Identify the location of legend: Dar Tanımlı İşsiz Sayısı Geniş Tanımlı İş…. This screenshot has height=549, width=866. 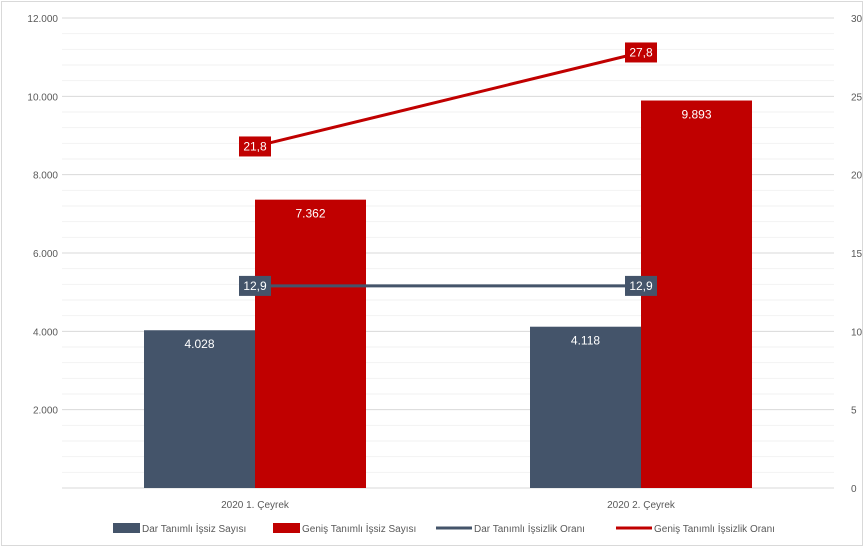
(444, 528).